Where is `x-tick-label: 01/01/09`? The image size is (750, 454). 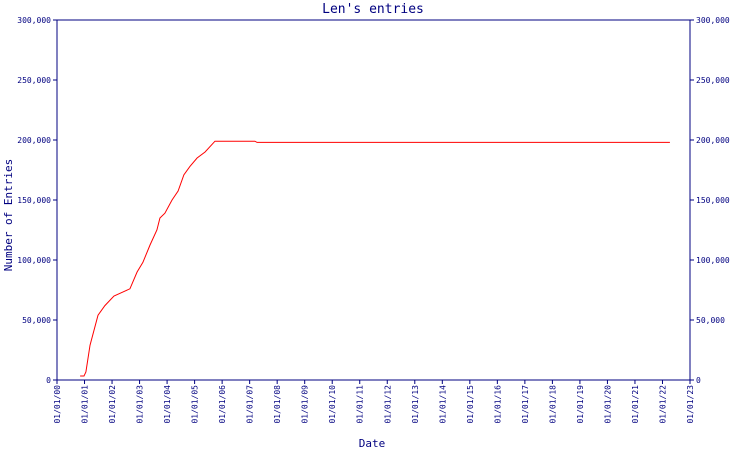 x-tick-label: 01/01/09 is located at coordinates (305, 404).